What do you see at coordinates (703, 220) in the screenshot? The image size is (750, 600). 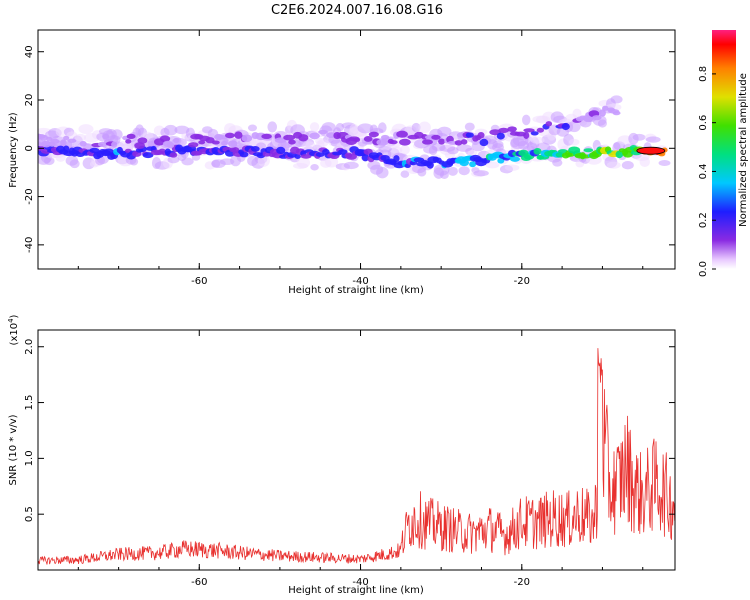 I see `colorbar-tick-label: 0.2` at bounding box center [703, 220].